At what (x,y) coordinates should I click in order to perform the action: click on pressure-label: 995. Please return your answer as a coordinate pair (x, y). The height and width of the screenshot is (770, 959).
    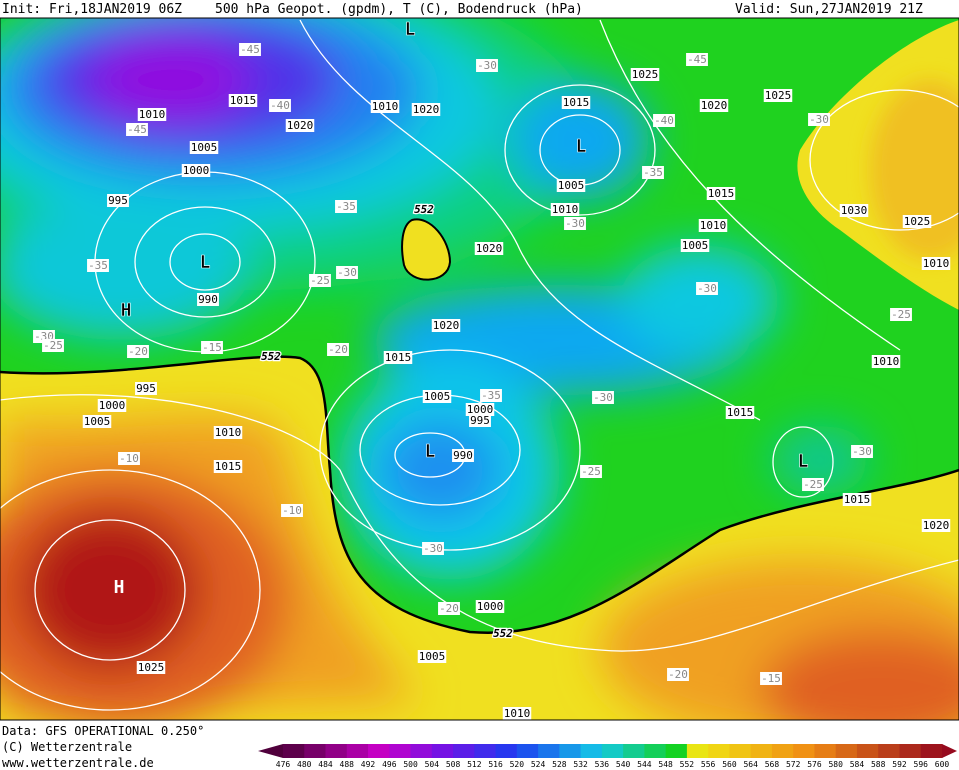
    Looking at the image, I should click on (118, 200).